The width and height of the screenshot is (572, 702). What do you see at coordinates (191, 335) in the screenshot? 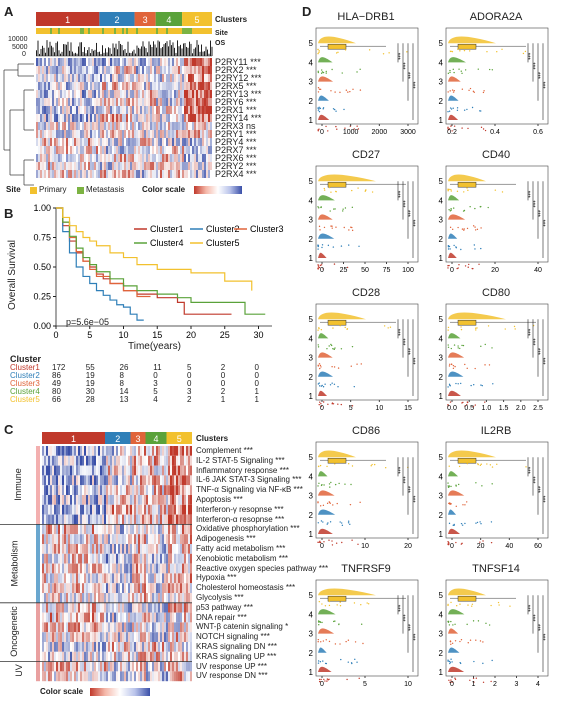
I see `survival-x-tick-label: 20` at bounding box center [191, 335].